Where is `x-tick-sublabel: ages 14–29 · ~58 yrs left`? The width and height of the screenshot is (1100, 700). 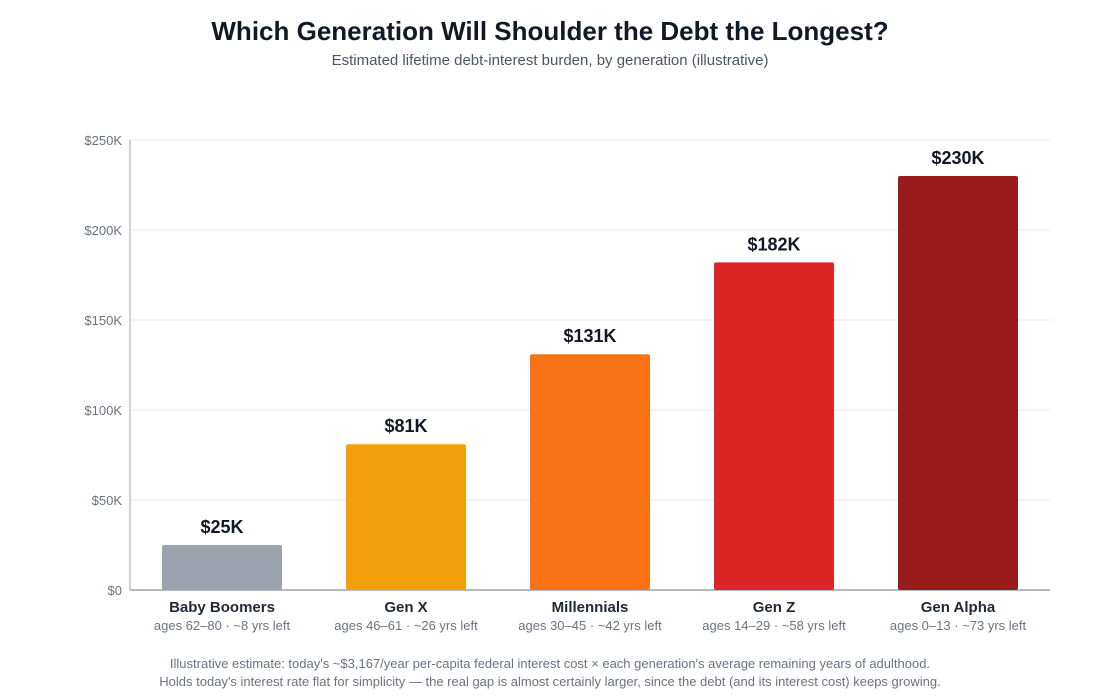
x-tick-sublabel: ages 14–29 · ~58 yrs left is located at coordinates (774, 625).